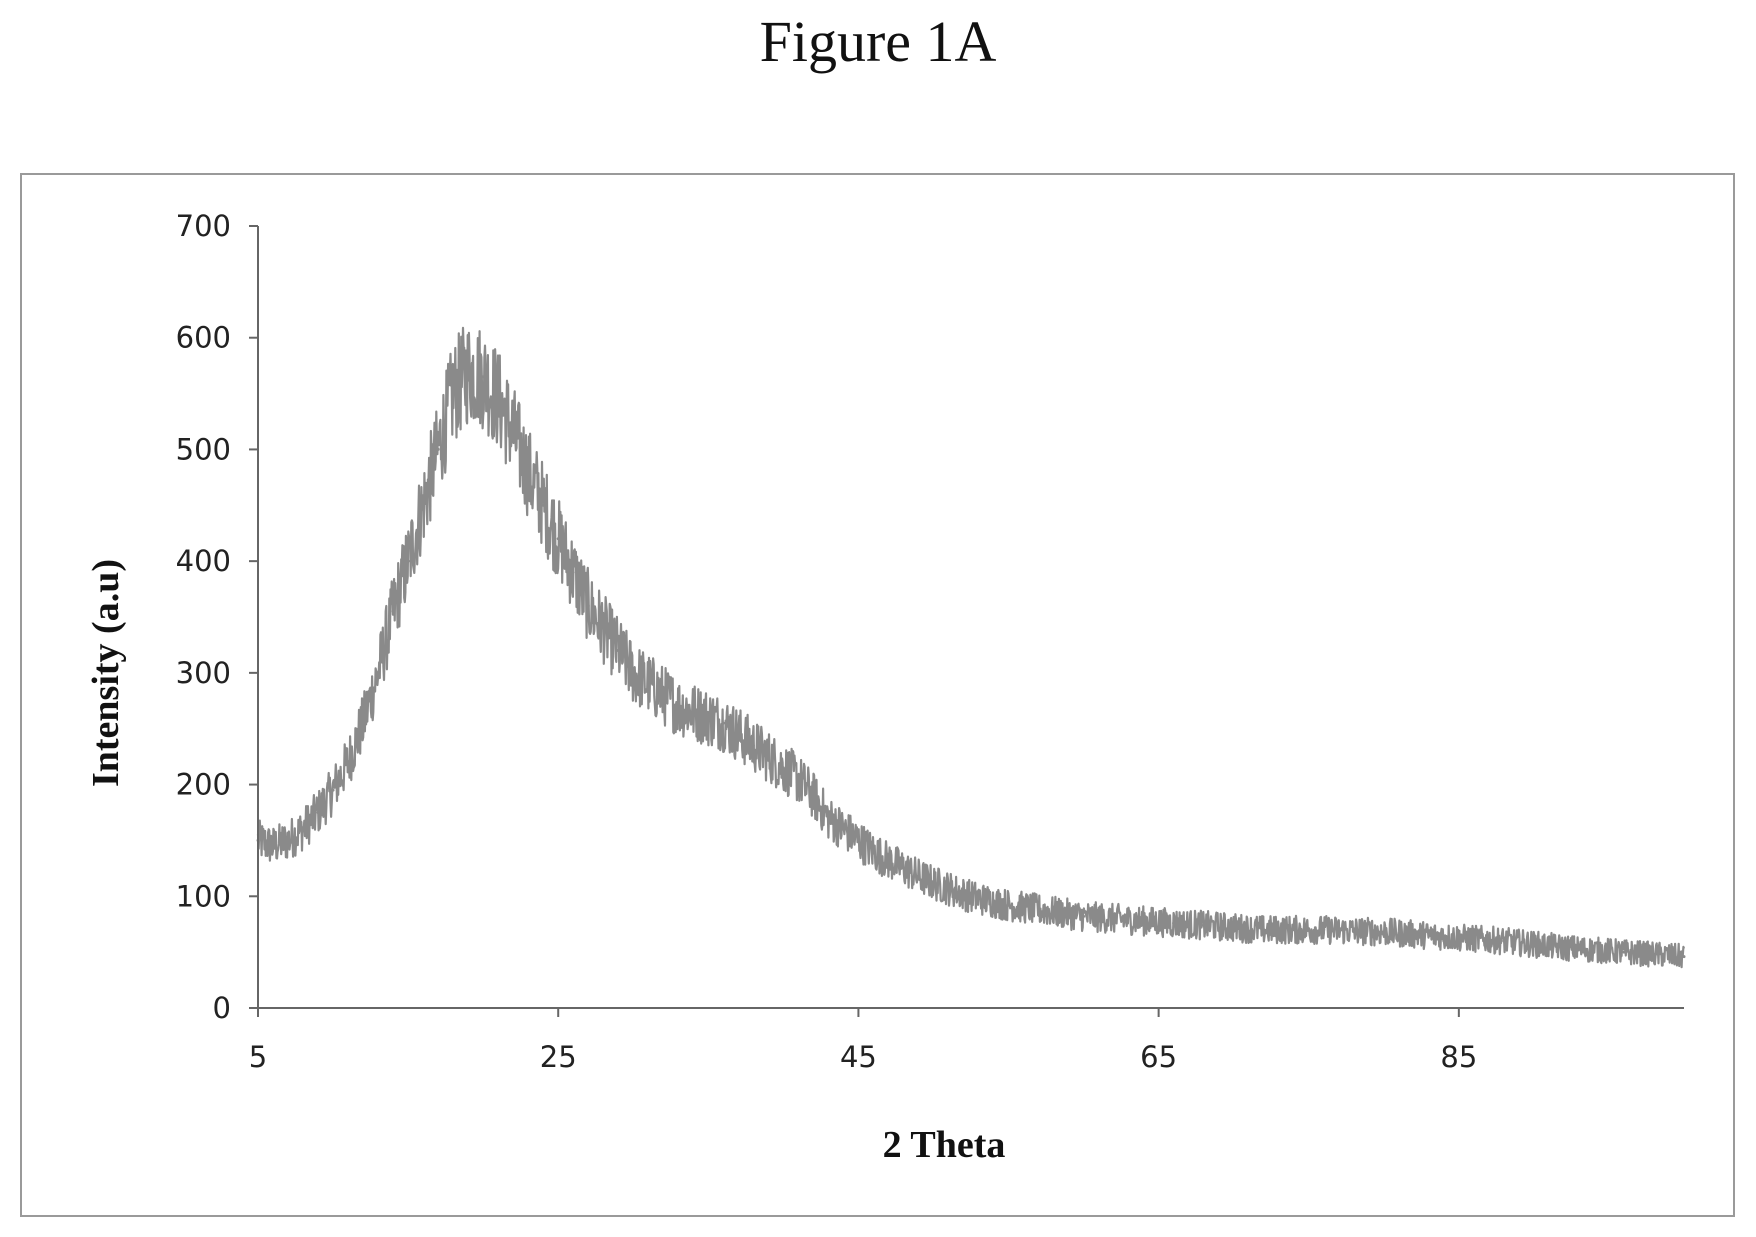  What do you see at coordinates (106, 673) in the screenshot?
I see `y-axis-label: Intensity (a.u)` at bounding box center [106, 673].